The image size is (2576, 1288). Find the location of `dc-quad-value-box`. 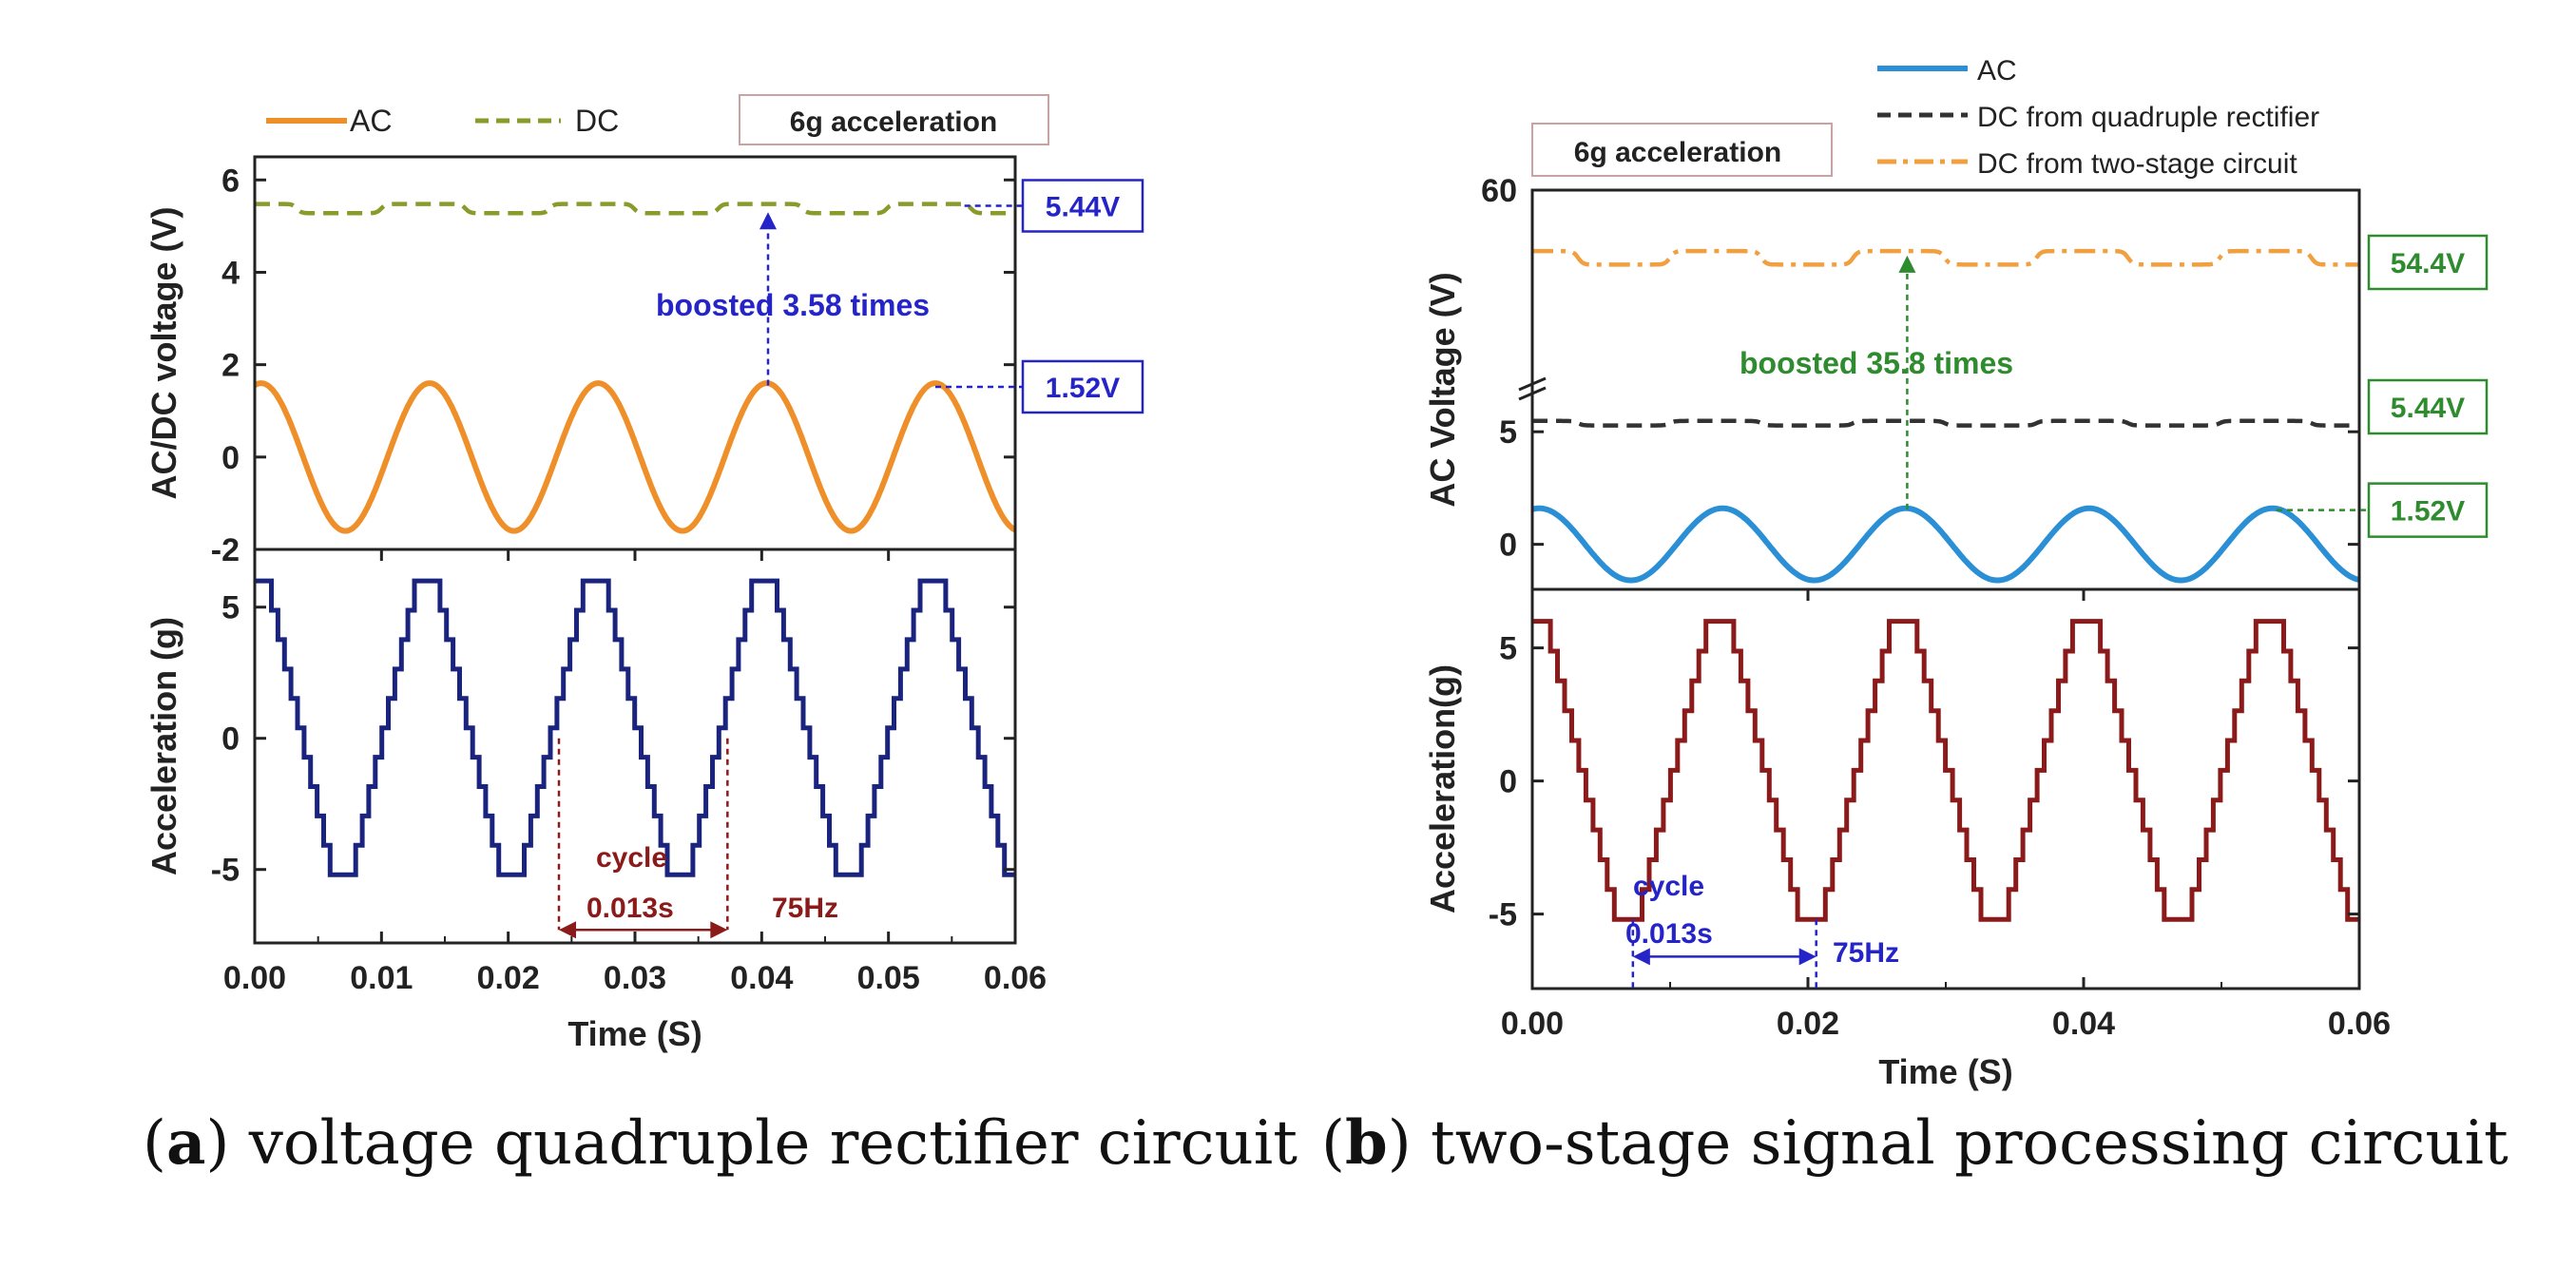

dc-quad-value-box is located at coordinates (2428, 407).